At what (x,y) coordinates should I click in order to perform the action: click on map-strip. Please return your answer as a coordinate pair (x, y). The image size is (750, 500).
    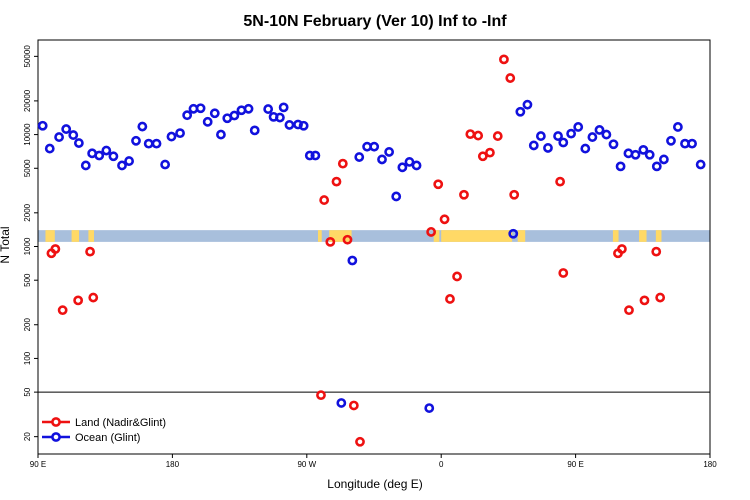
    Looking at the image, I should click on (374, 236).